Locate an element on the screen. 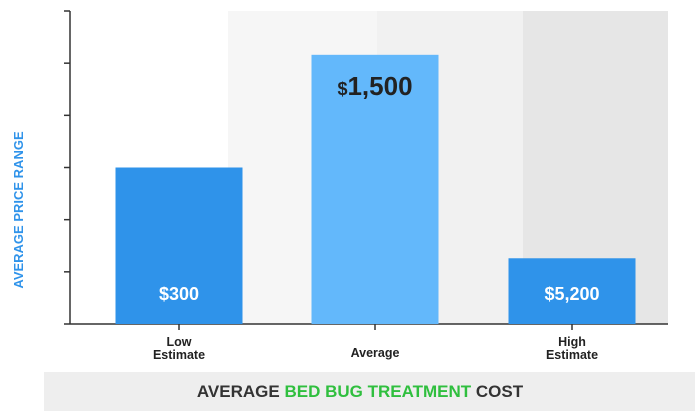  chart-title-part: COST is located at coordinates (497, 391).